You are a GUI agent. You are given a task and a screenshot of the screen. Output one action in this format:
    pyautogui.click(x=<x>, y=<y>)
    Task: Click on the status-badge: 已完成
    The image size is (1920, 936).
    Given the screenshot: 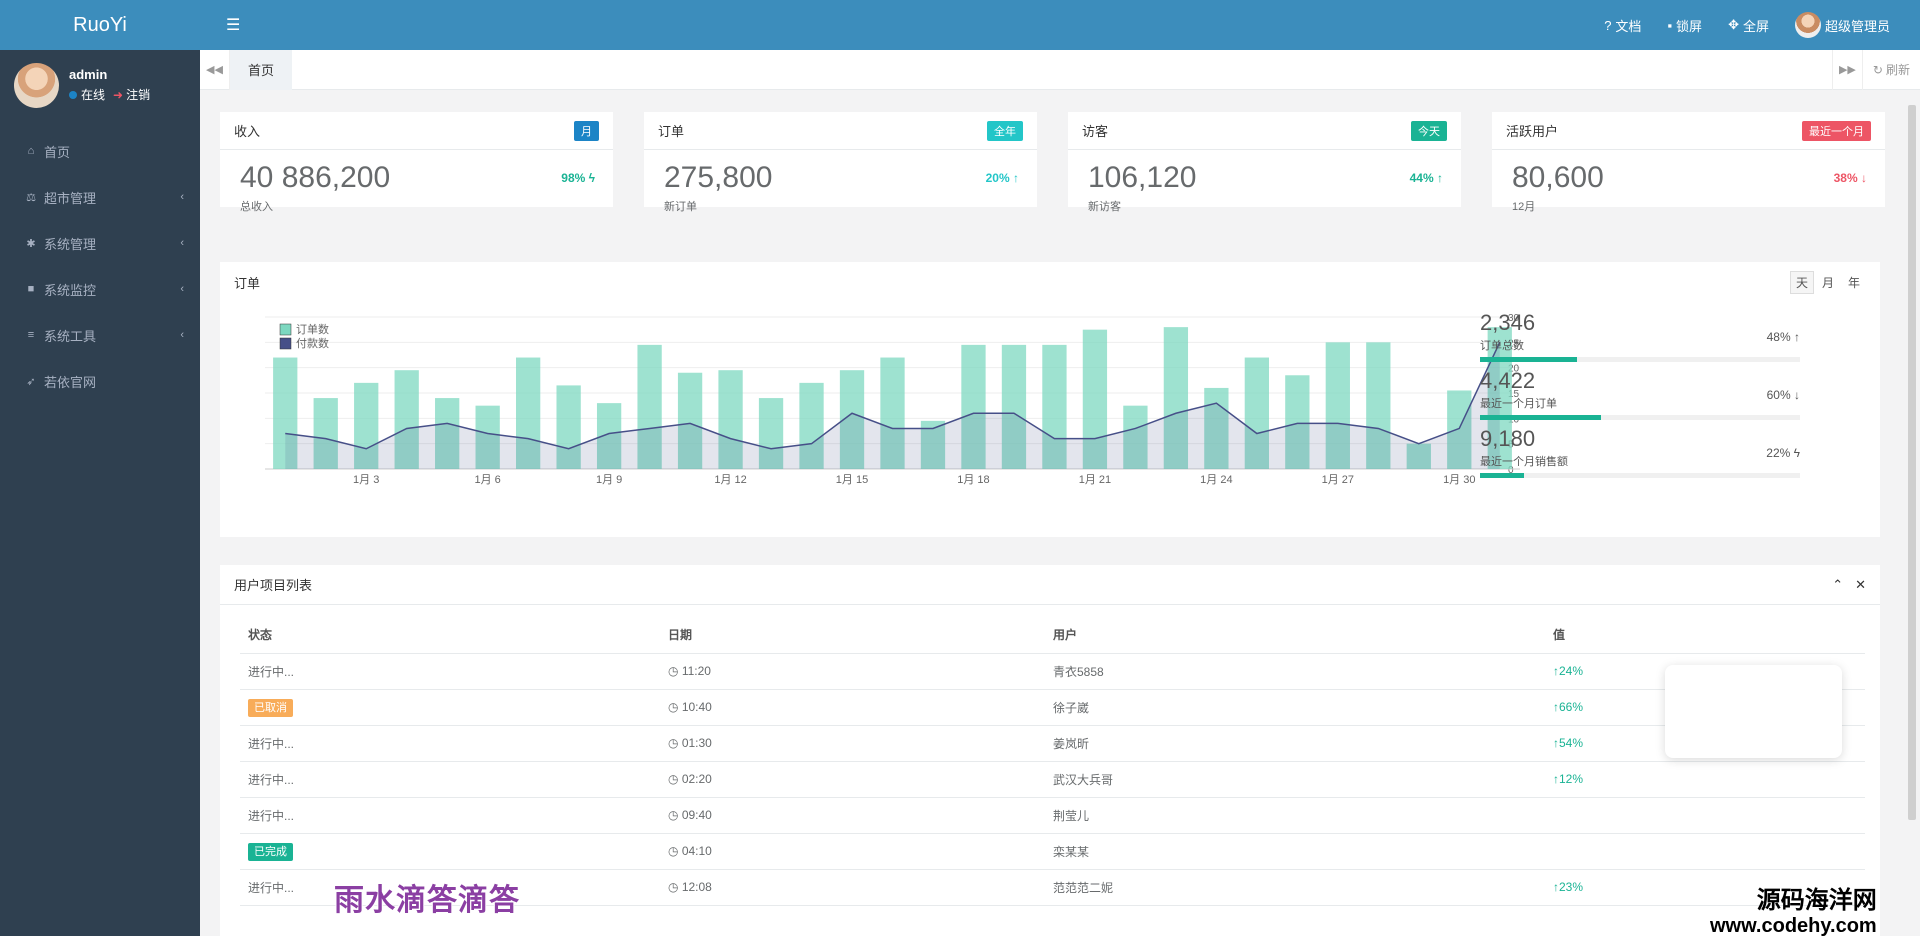 What is the action you would take?
    pyautogui.click(x=270, y=852)
    